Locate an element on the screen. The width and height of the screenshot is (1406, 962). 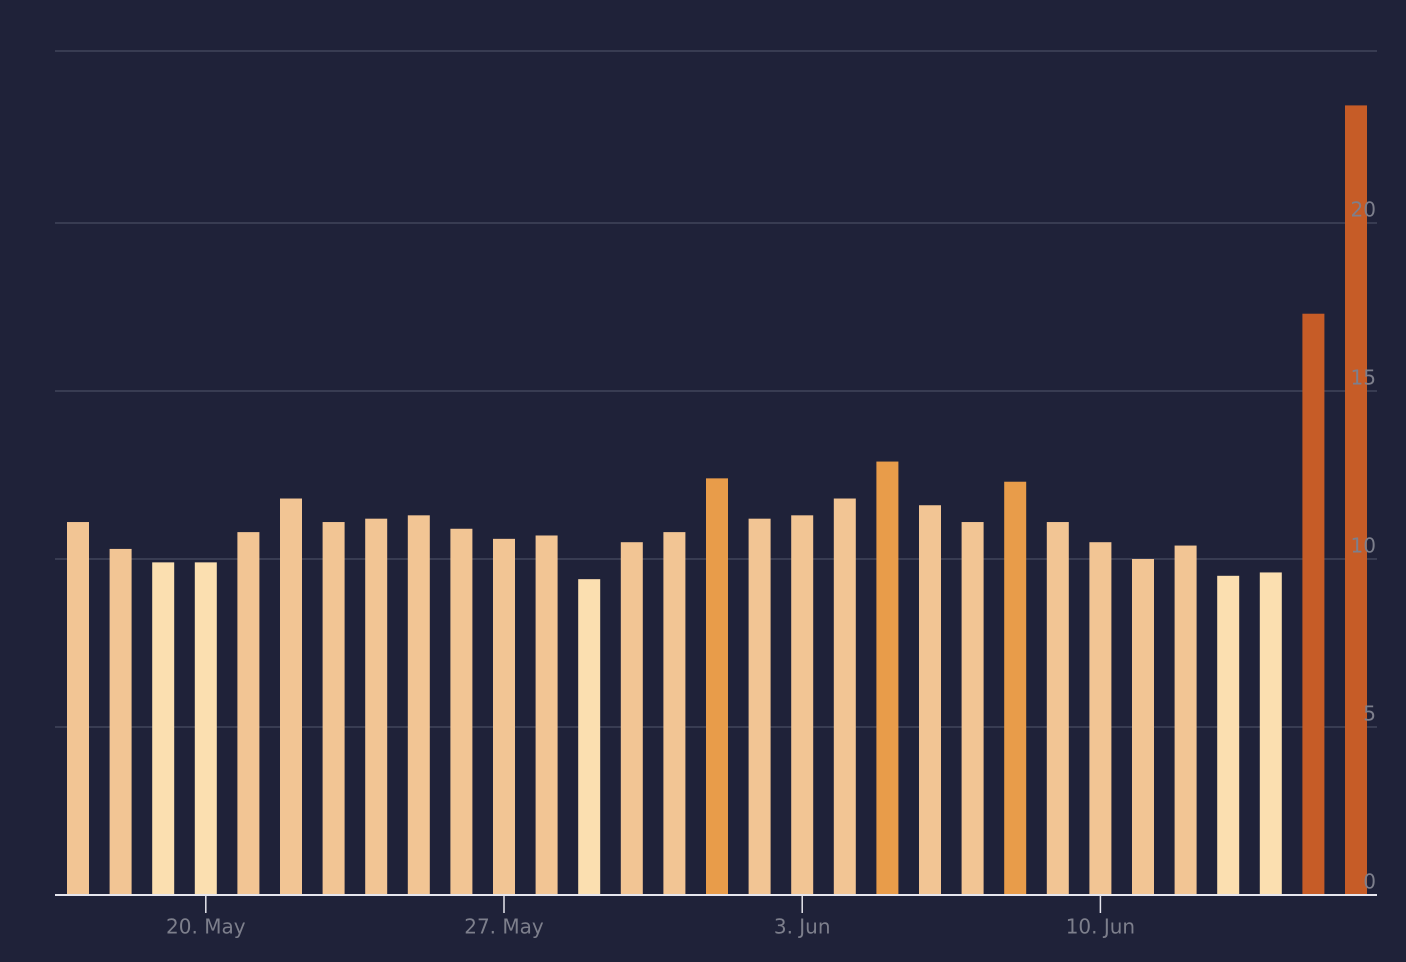
y-tick-label: 5 is located at coordinates (1369, 714).